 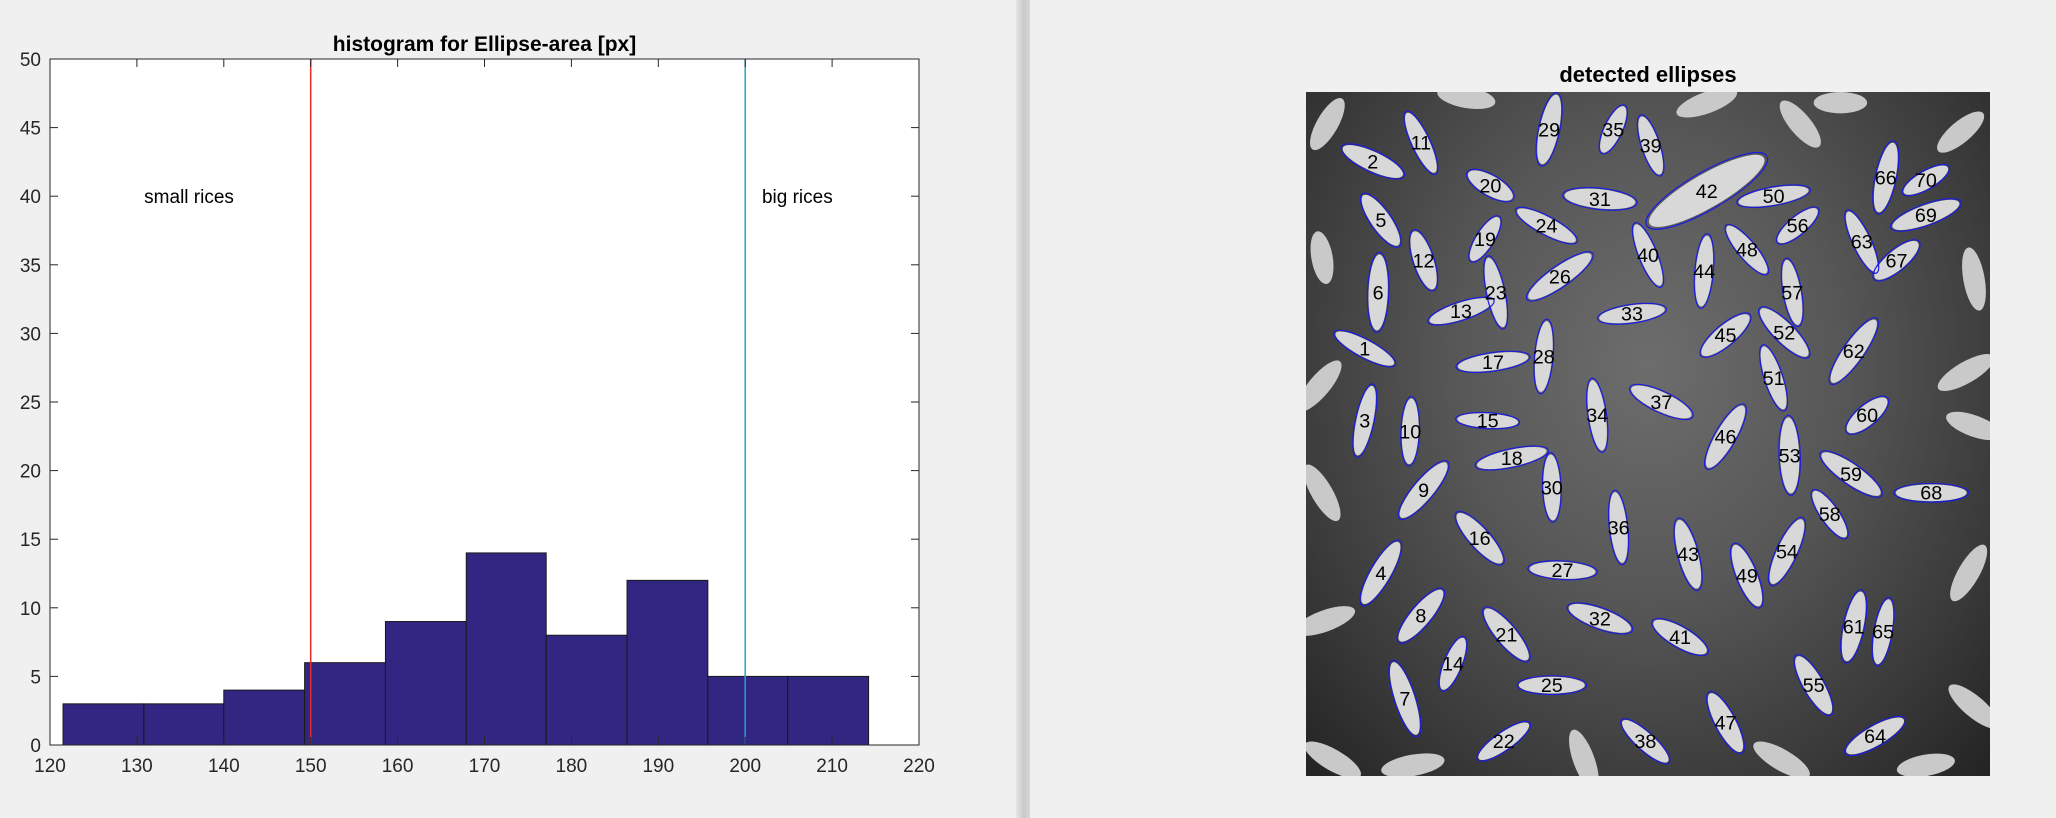 I want to click on x-tick-label: 150, so click(x=311, y=766).